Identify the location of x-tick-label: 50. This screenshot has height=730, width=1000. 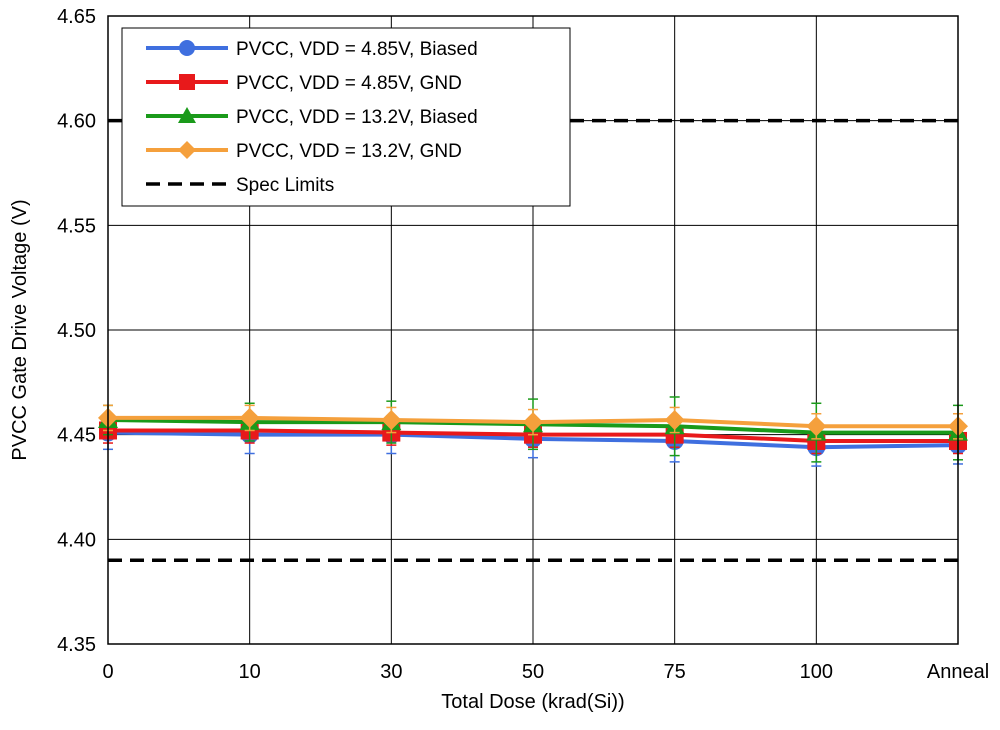
(533, 672).